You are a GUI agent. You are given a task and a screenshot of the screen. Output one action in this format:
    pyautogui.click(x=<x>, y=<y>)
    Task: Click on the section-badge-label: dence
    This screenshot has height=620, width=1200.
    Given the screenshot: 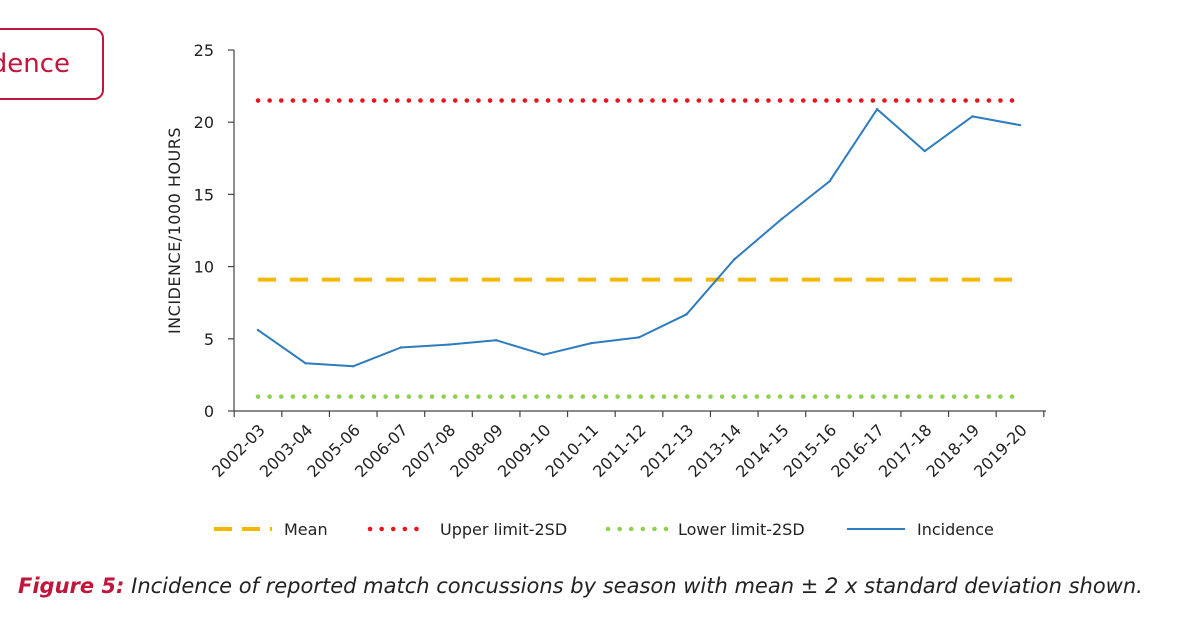 What is the action you would take?
    pyautogui.click(x=35, y=64)
    